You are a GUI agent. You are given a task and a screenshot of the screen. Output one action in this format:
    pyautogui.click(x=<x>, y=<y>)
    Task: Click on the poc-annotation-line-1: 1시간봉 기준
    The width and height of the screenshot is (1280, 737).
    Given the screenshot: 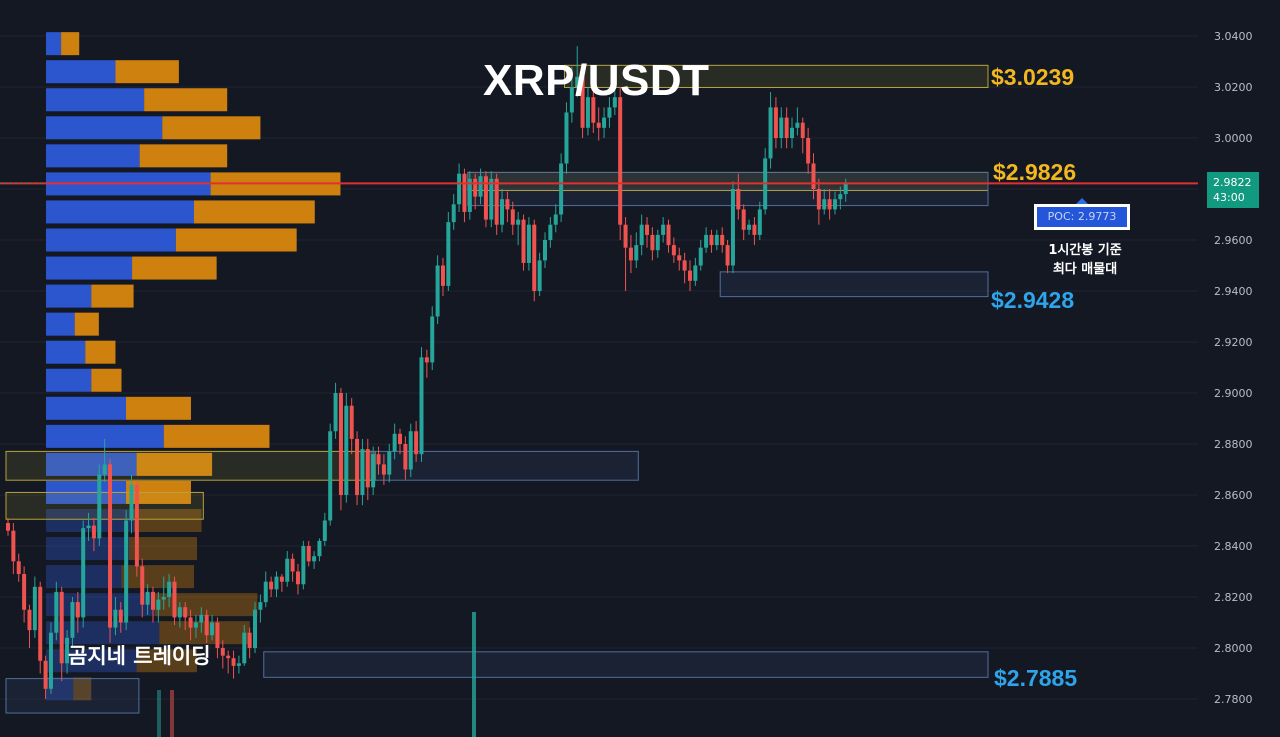 What is the action you would take?
    pyautogui.click(x=1085, y=250)
    